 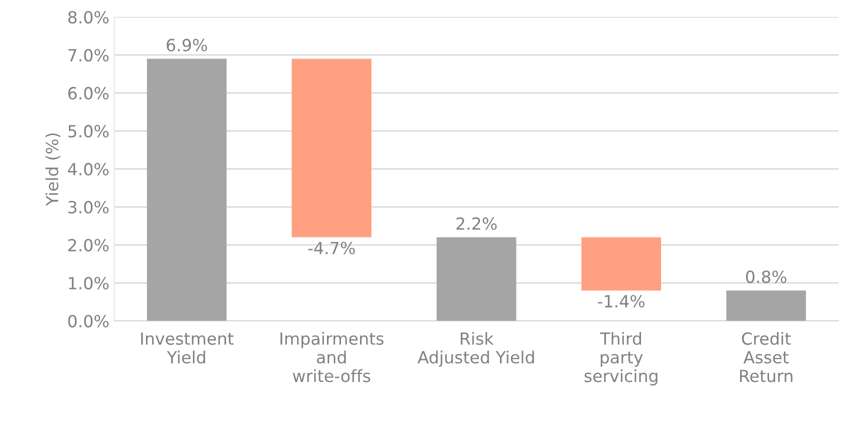 I want to click on x-tick-label: Risk Adjusted Yield, so click(x=476, y=349).